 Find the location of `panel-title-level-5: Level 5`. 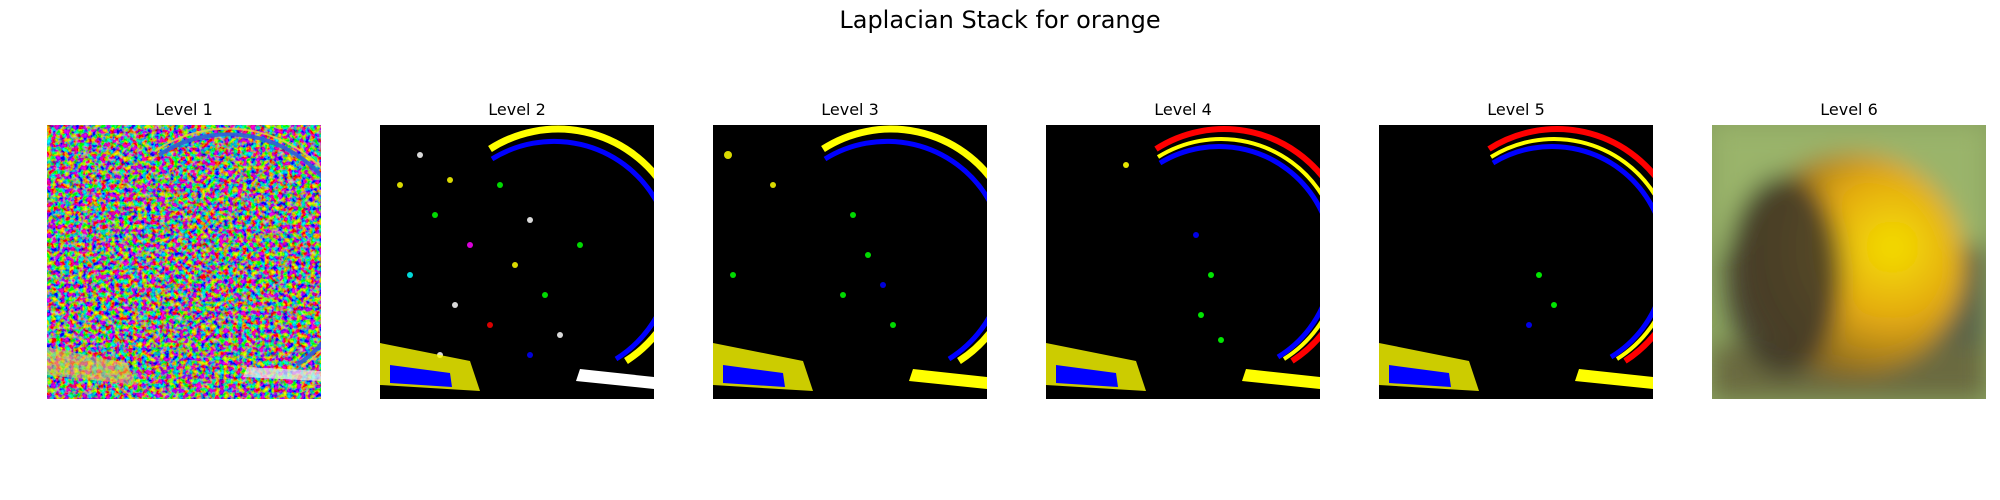

panel-title-level-5: Level 5 is located at coordinates (1516, 109).